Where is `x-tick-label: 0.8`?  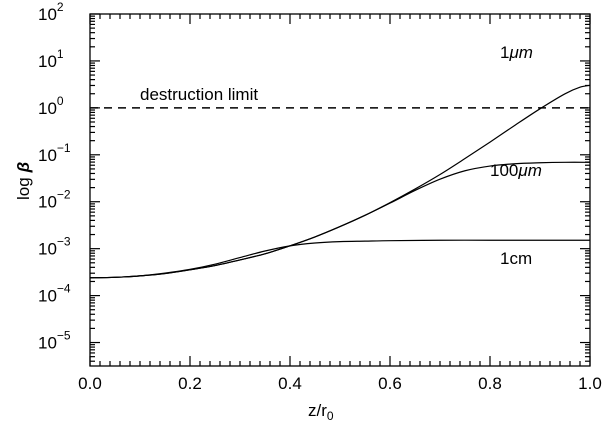
x-tick-label: 0.8 is located at coordinates (490, 383).